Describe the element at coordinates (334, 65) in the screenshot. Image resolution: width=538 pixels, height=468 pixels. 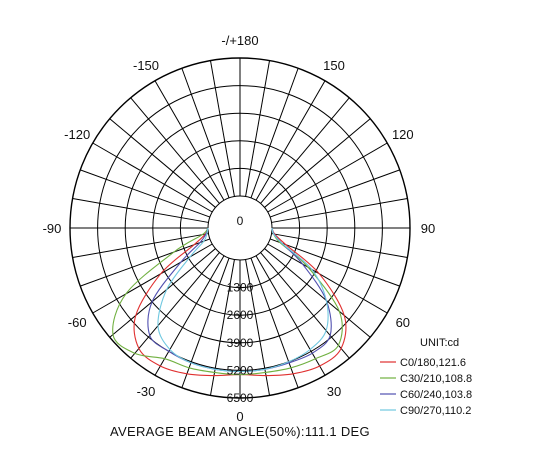
I see `angle-label: 150` at that location.